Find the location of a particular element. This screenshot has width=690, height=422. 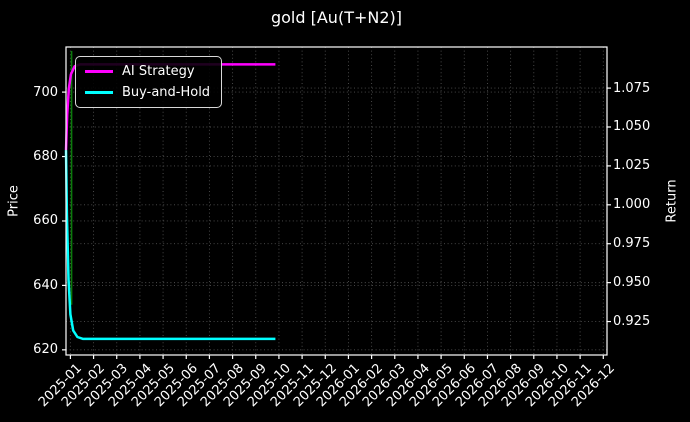

y-axis-right-title: Return is located at coordinates (672, 201).